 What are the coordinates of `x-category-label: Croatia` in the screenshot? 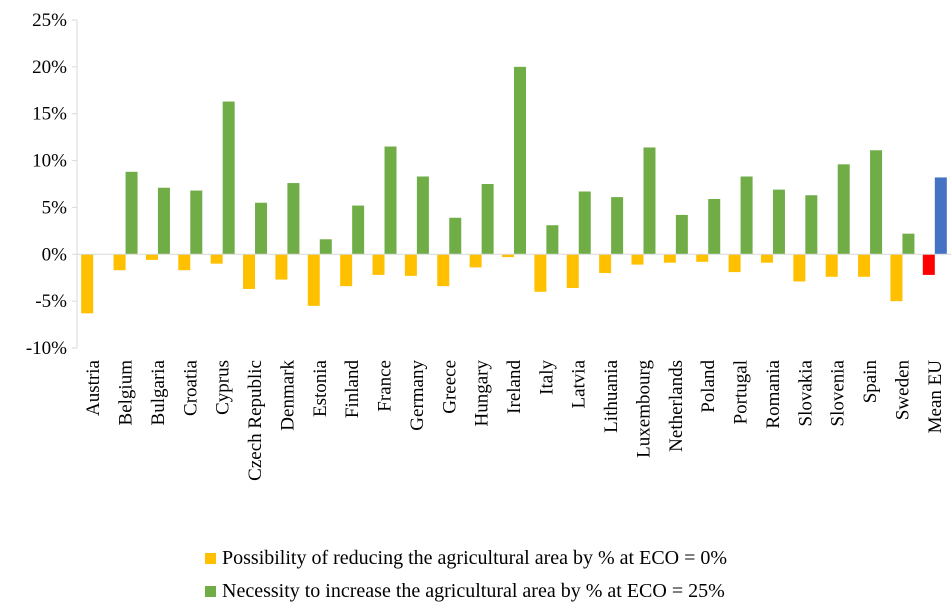 It's located at (190, 387).